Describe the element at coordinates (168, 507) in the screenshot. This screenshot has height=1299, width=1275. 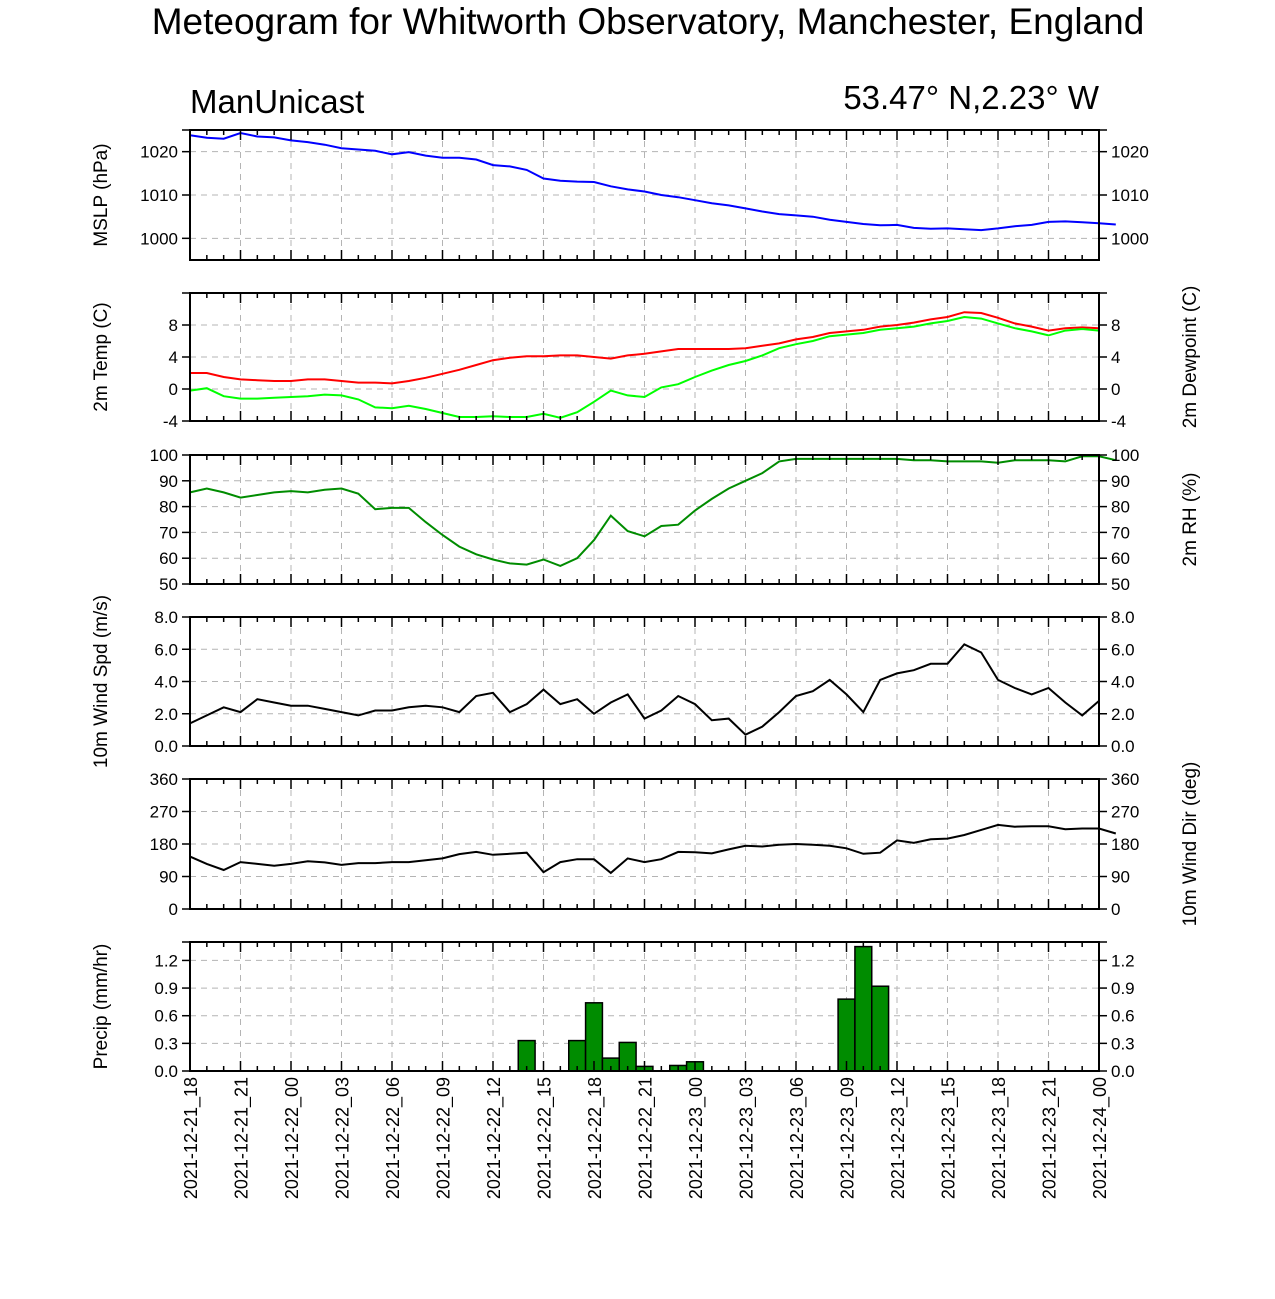
I see `y-tick-label-left: 80` at that location.